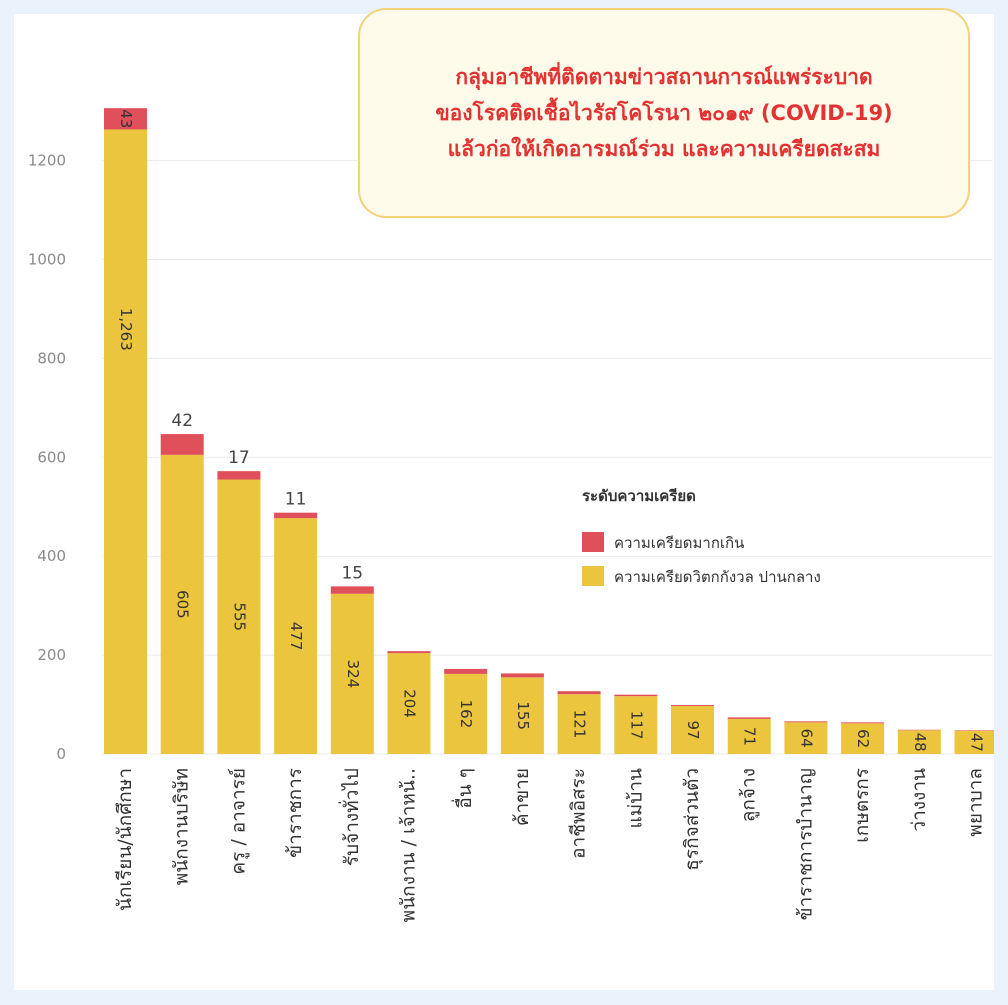 The image size is (1008, 1005). Describe the element at coordinates (976, 802) in the screenshot. I see `category-label: พยาบาล` at that location.